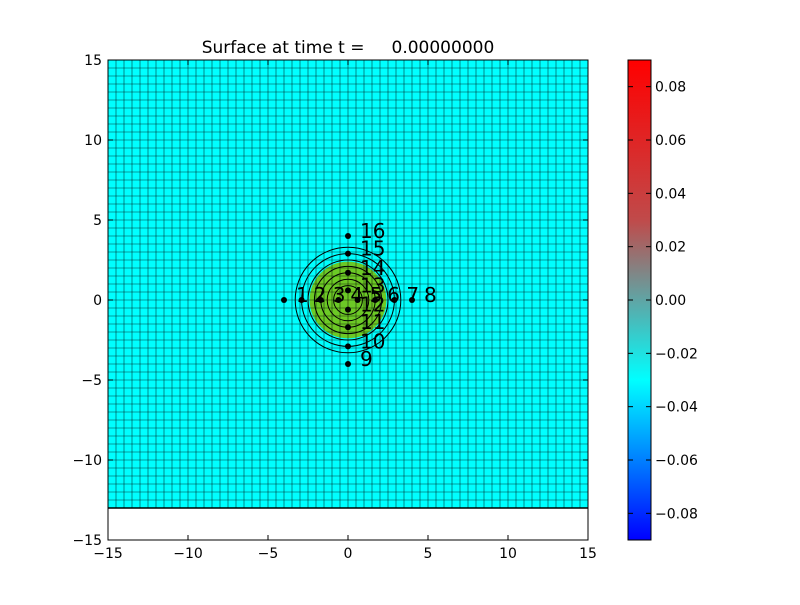 This screenshot has height=605, width=800. What do you see at coordinates (372, 285) in the screenshot?
I see `gauge-label: 13` at bounding box center [372, 285].